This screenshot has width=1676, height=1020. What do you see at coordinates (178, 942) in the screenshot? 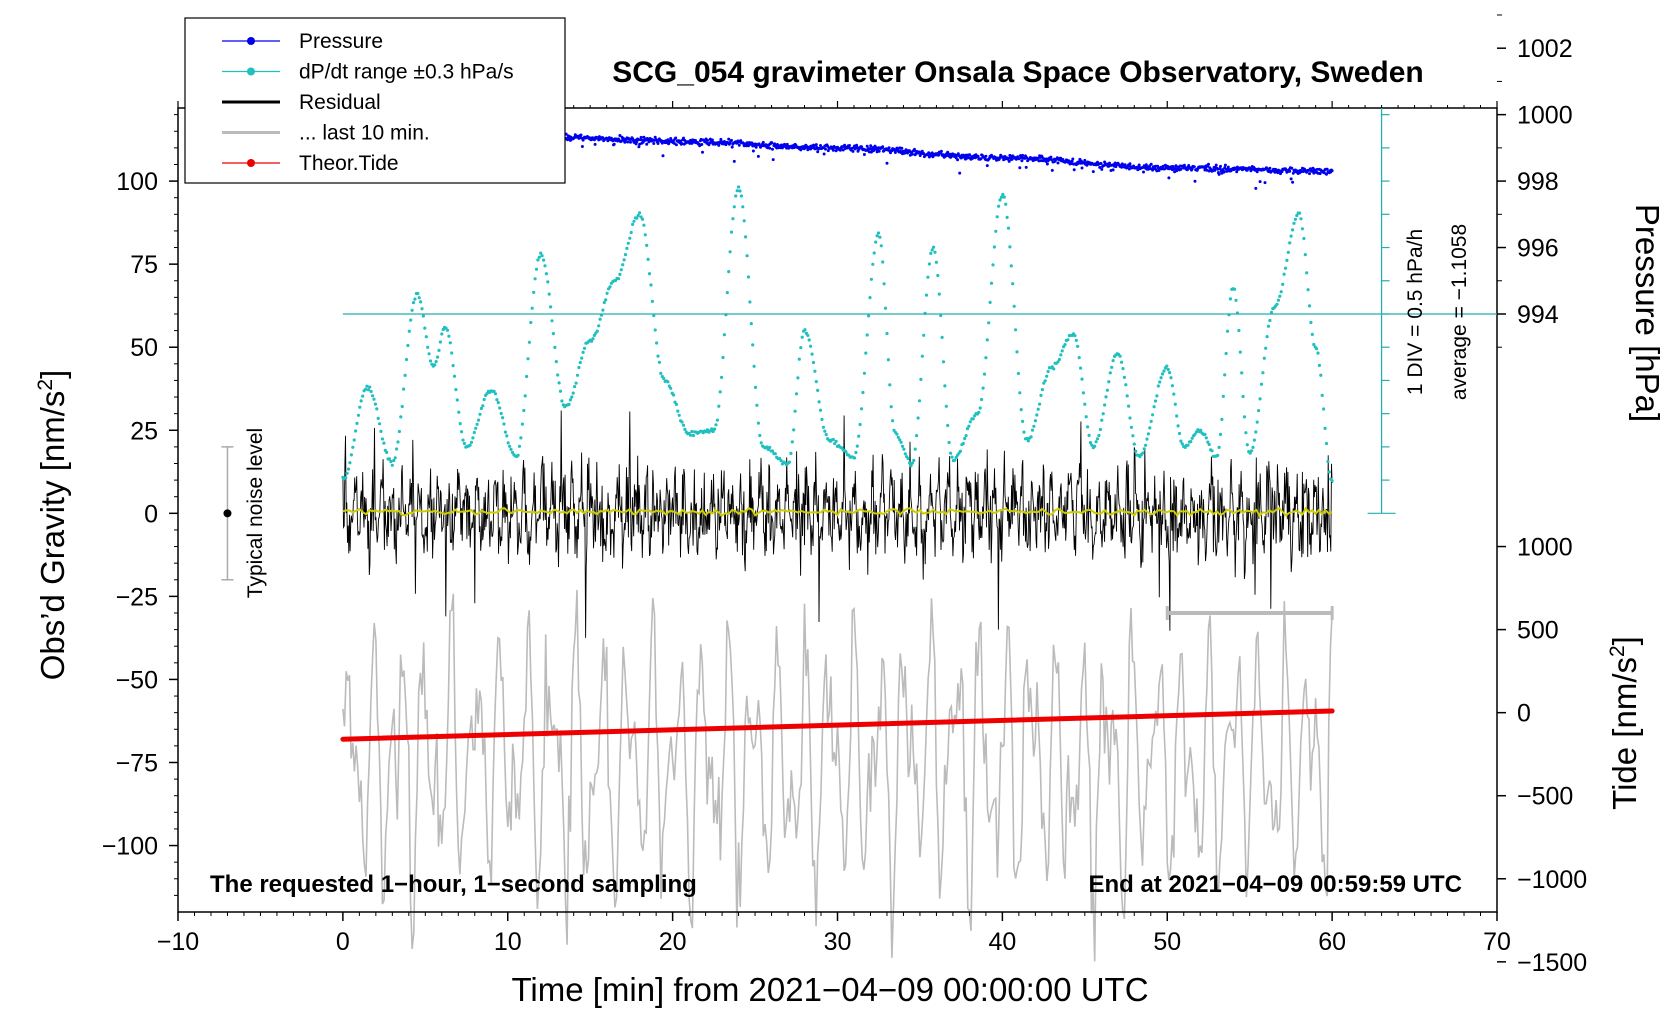
I see `x-tick-label: −10` at bounding box center [178, 942].